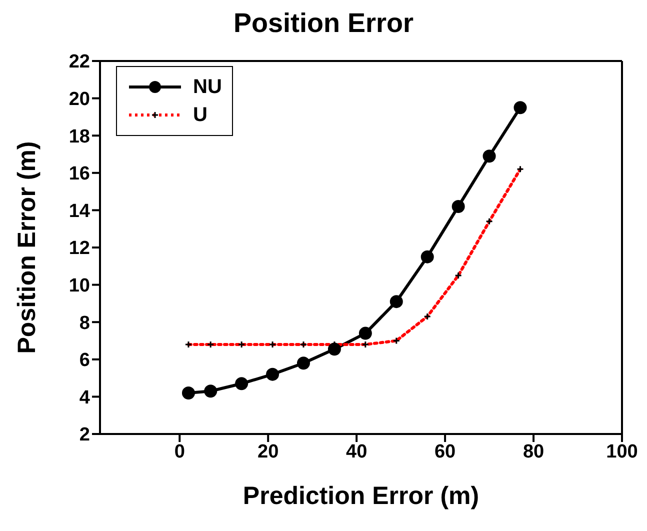 The image size is (647, 531). I want to click on y-tick-label: 2, so click(84, 435).